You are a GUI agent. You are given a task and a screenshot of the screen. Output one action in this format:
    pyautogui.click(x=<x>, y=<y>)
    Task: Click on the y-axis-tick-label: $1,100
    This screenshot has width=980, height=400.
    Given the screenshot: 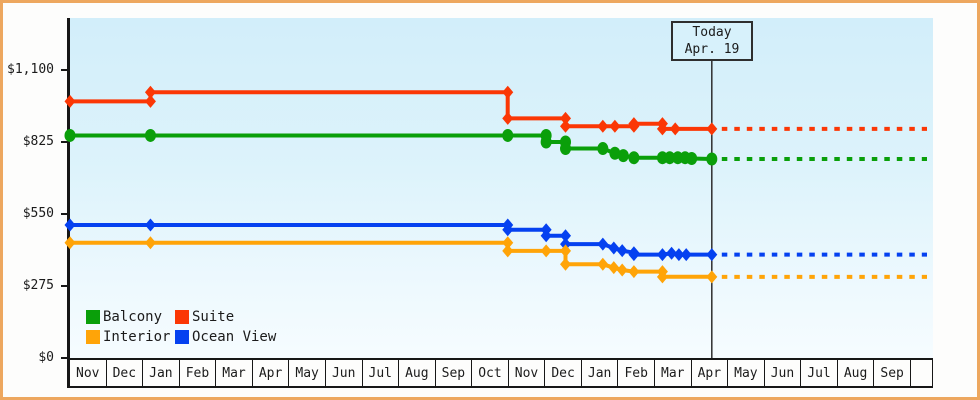 What is the action you would take?
    pyautogui.click(x=30, y=69)
    